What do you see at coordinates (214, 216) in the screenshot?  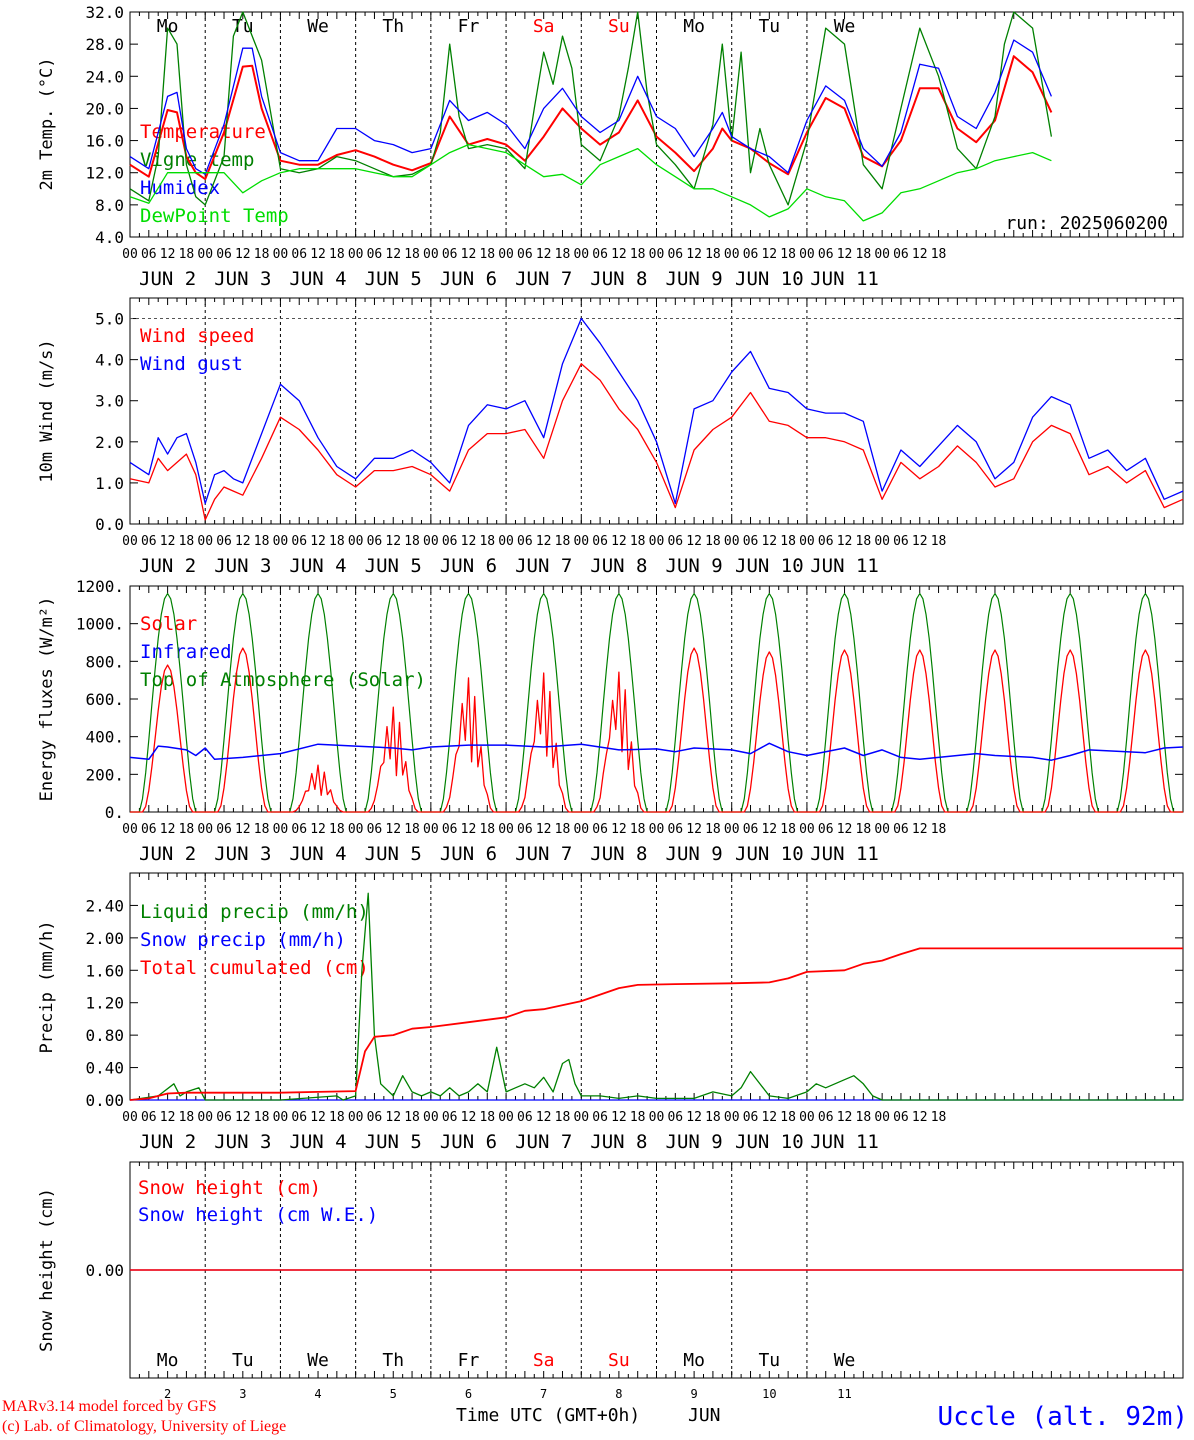 I see `legend-label: DewPoint Temp` at bounding box center [214, 216].